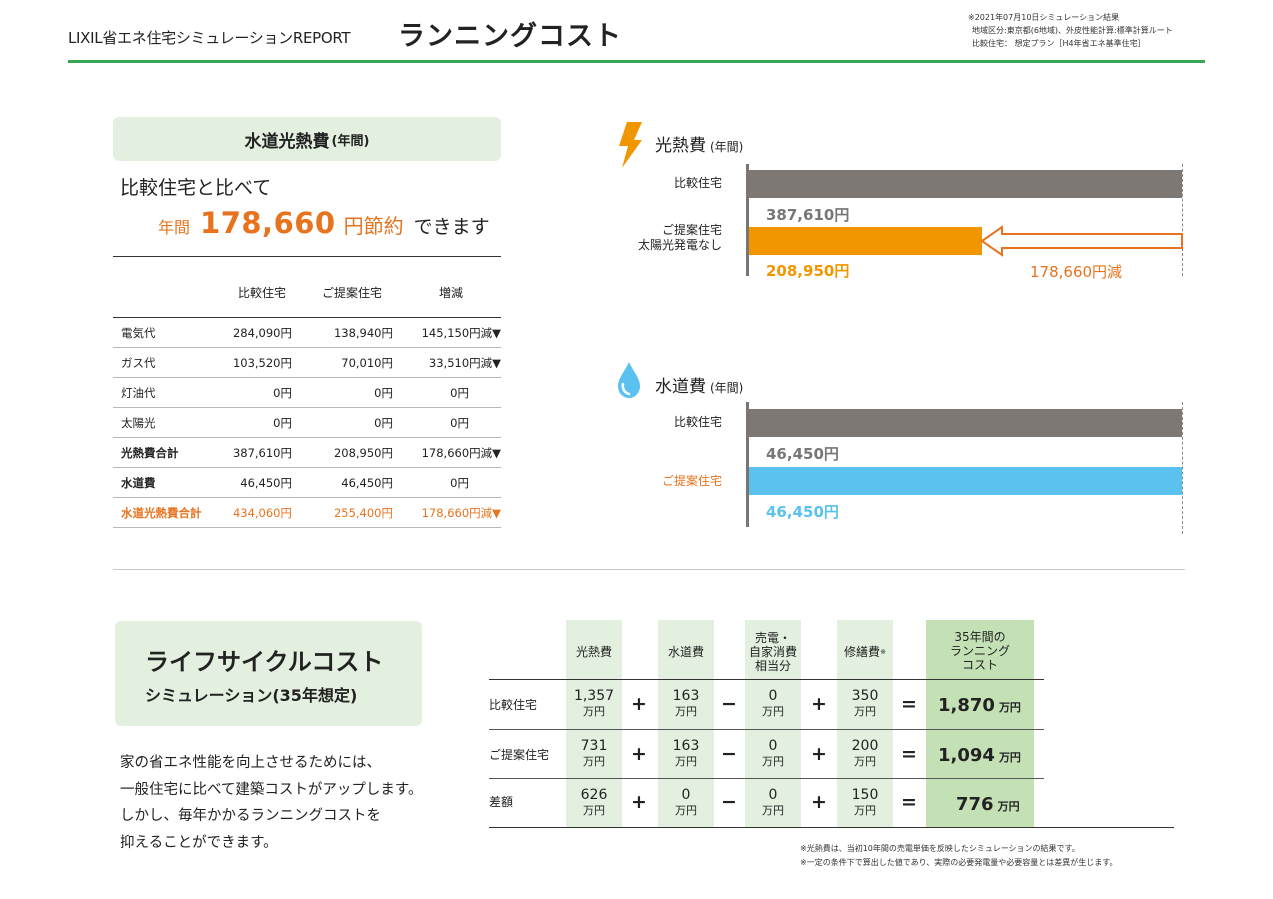  What do you see at coordinates (163, 512) in the screenshot?
I see `row-label: 水道光熱費合計` at bounding box center [163, 512].